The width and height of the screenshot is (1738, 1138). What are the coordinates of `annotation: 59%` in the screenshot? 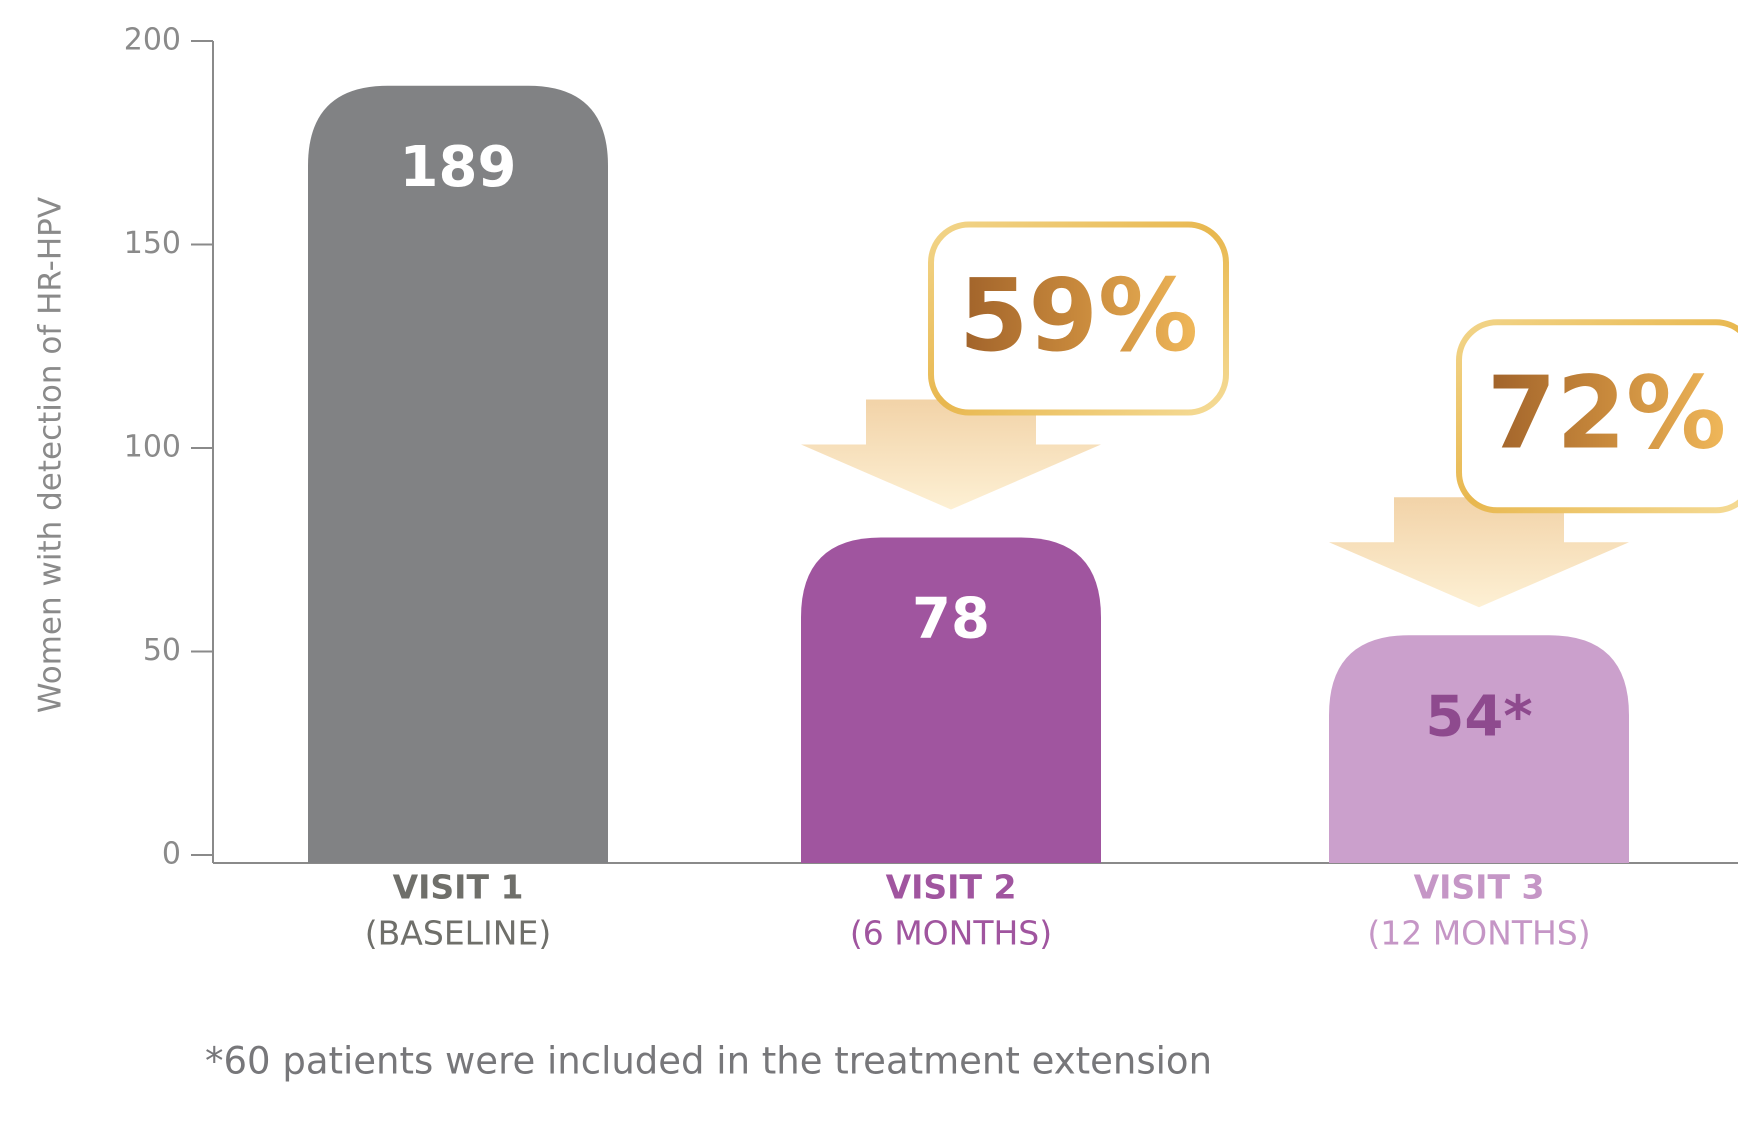 It's located at (1078, 315).